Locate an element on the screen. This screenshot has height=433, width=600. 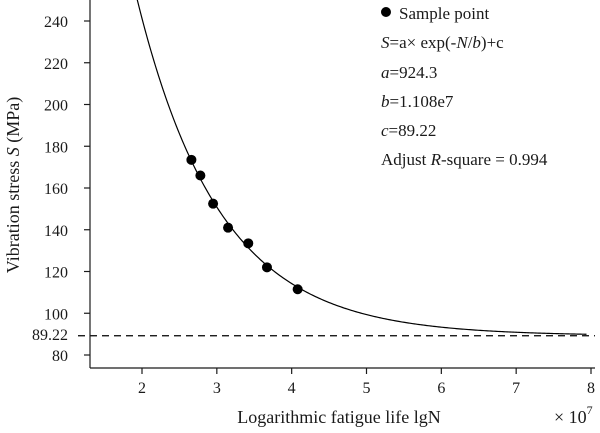
y-tick-label: 160 is located at coordinates (56, 189).